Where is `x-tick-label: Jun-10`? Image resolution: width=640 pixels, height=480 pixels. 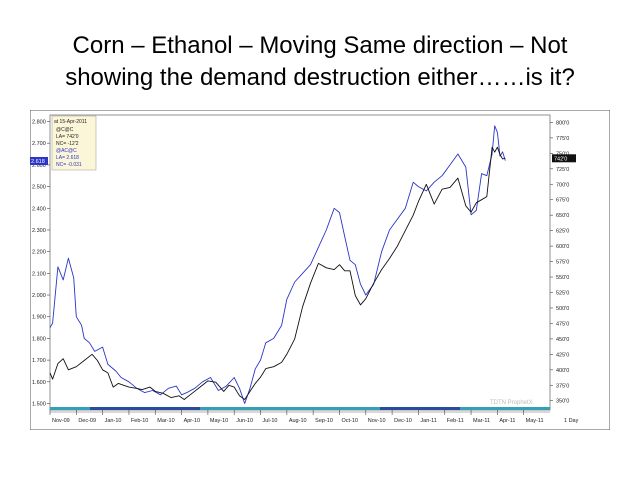 x-tick-label: Jun-10 is located at coordinates (244, 421).